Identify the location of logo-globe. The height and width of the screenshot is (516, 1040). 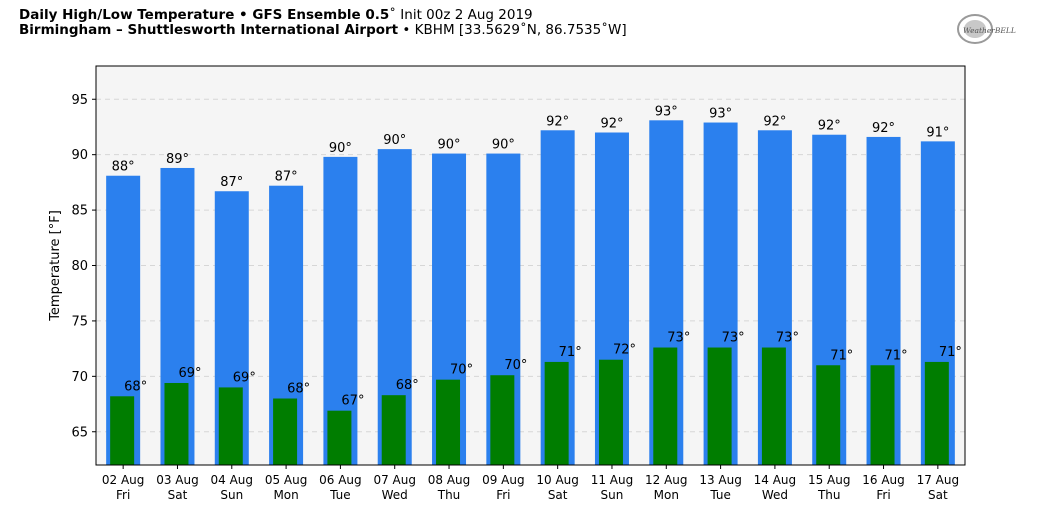
(975, 29).